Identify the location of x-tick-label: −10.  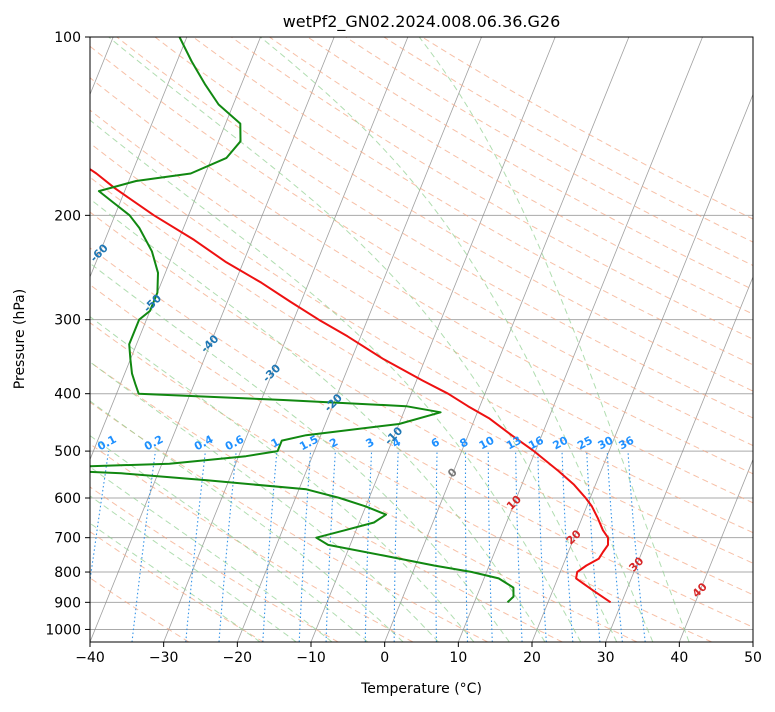
(311, 658).